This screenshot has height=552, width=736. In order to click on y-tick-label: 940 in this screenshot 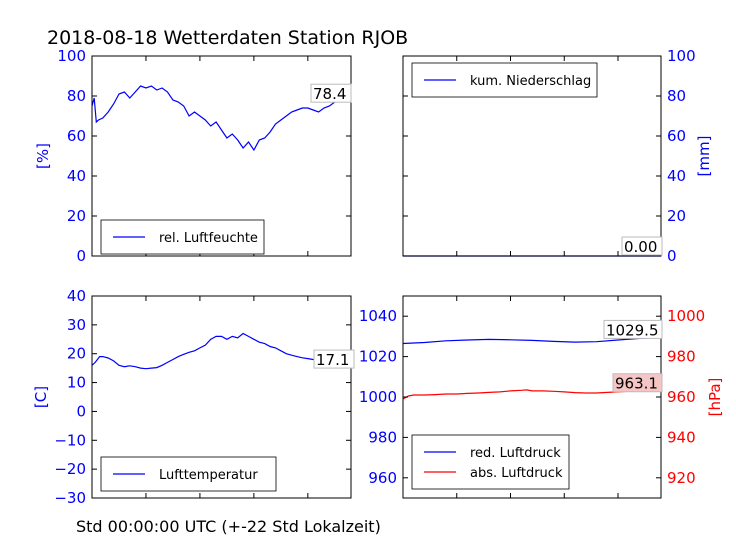, I will do `click(681, 437)`.